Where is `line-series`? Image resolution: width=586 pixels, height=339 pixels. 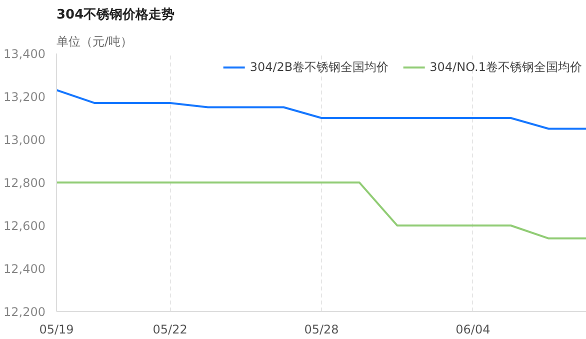
line-series is located at coordinates (321, 109).